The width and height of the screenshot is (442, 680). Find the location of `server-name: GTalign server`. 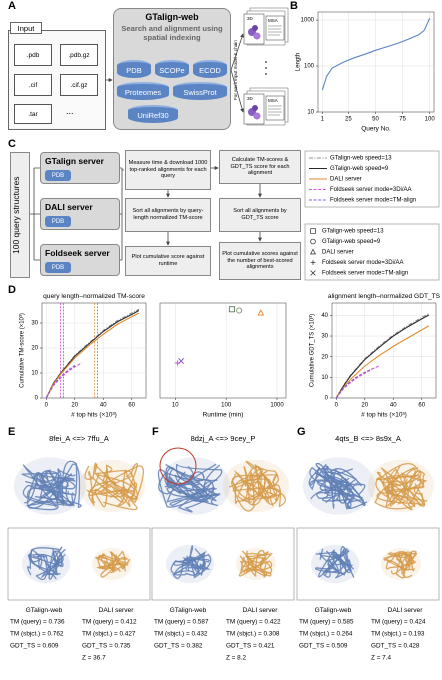

server-name: GTalign server is located at coordinates (74, 161).